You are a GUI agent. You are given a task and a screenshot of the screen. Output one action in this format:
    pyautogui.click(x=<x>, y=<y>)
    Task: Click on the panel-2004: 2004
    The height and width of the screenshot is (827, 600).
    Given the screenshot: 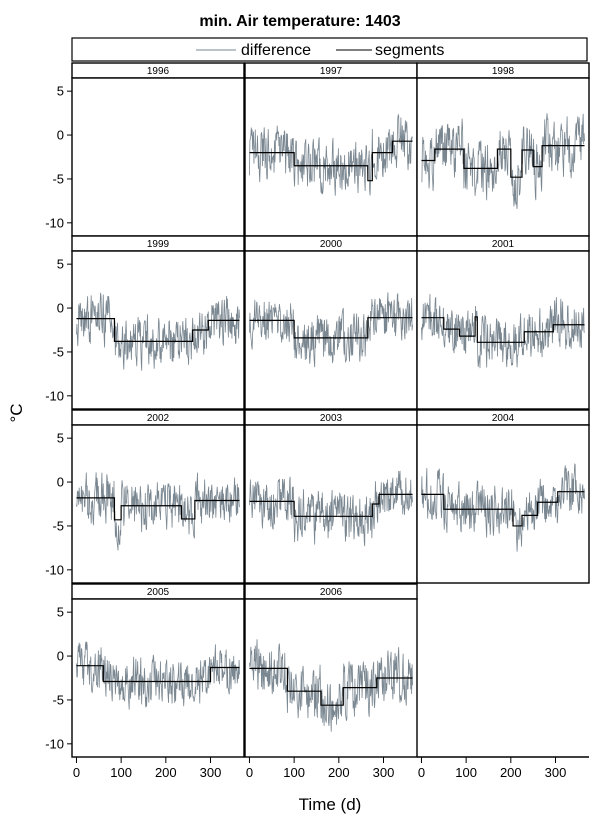 What is the action you would take?
    pyautogui.click(x=503, y=496)
    